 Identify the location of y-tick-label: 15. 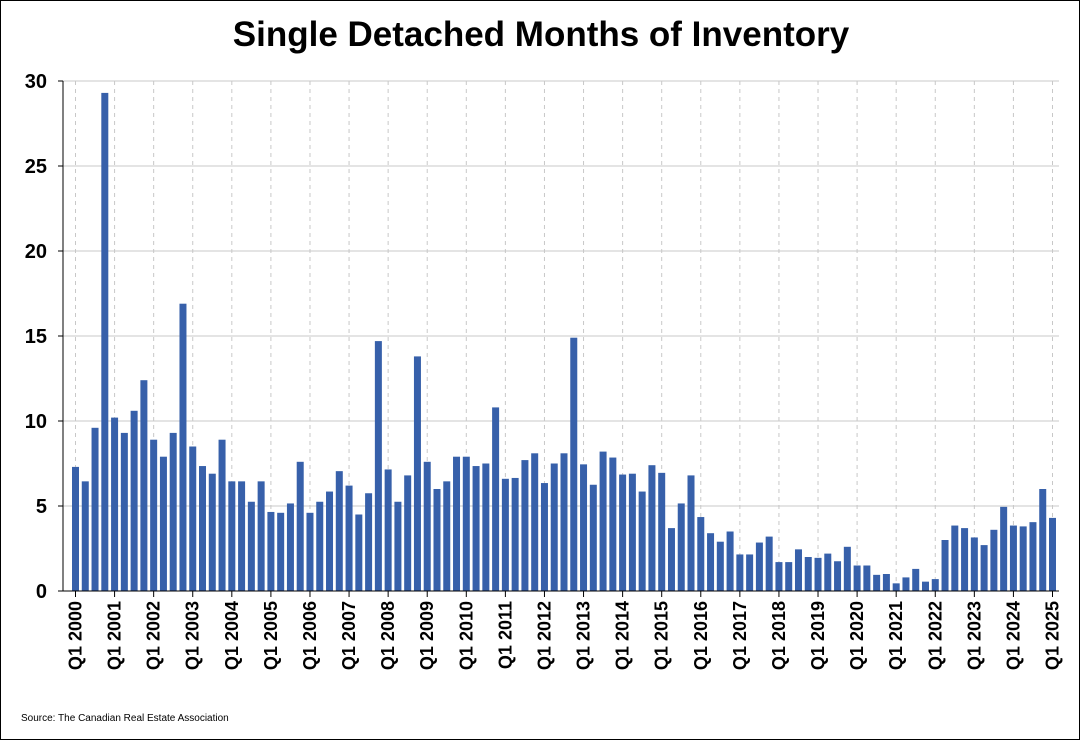
(36, 337).